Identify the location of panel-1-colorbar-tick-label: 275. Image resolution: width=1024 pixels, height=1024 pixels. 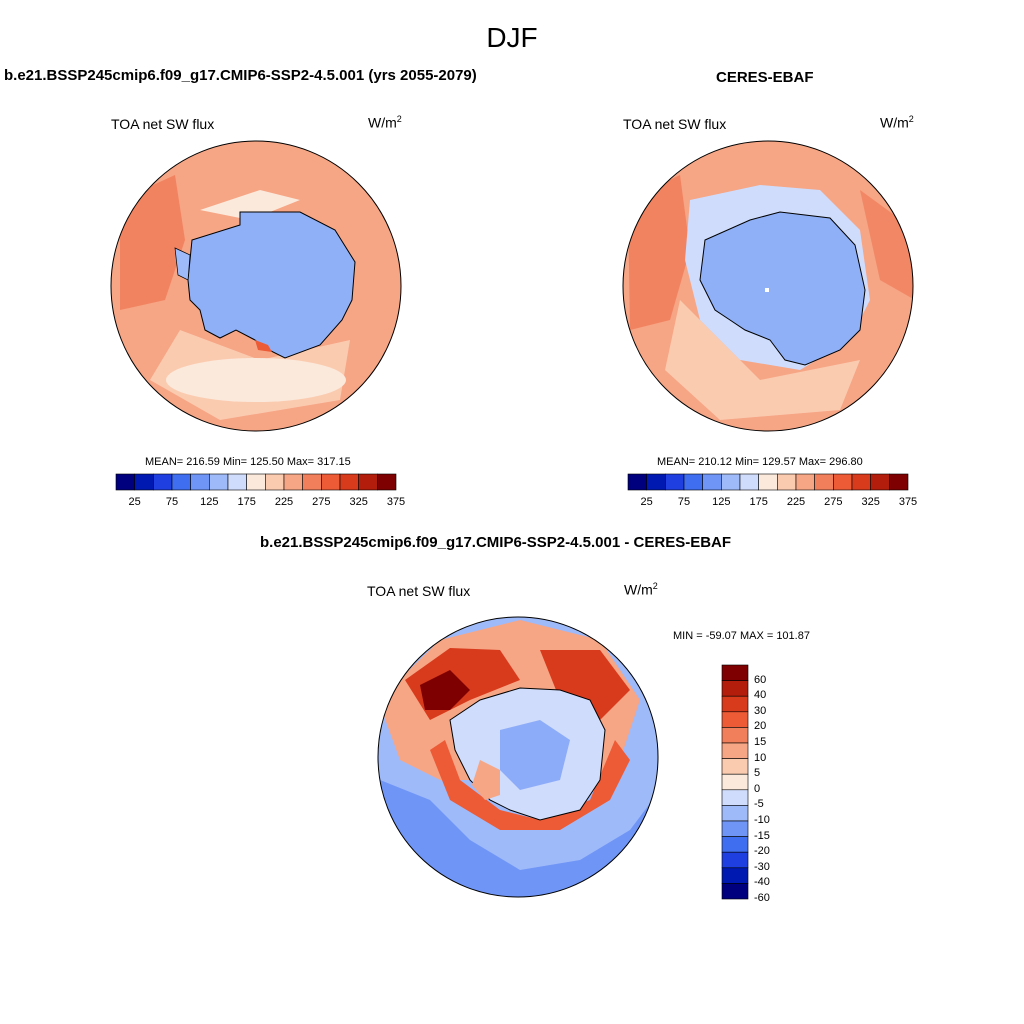
(321, 502).